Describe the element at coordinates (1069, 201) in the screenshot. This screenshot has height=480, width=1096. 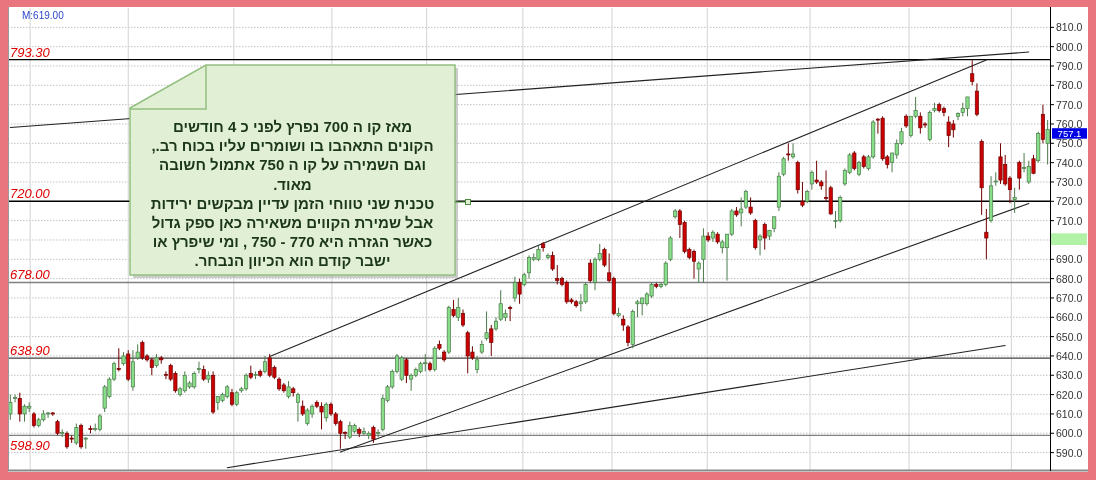
I see `y-tick-label: 720.0` at that location.